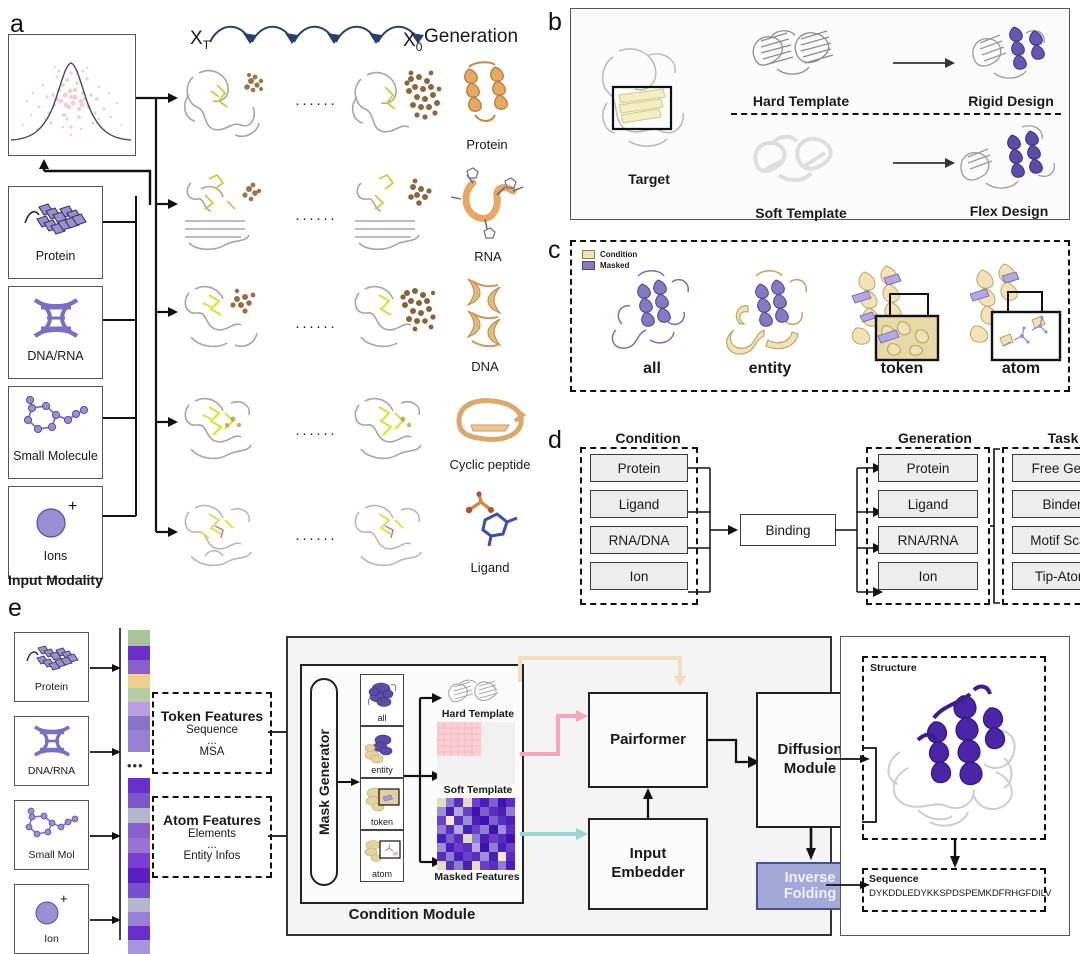 The image size is (1080, 954). I want to click on row-output-label: Ligand, so click(490, 567).